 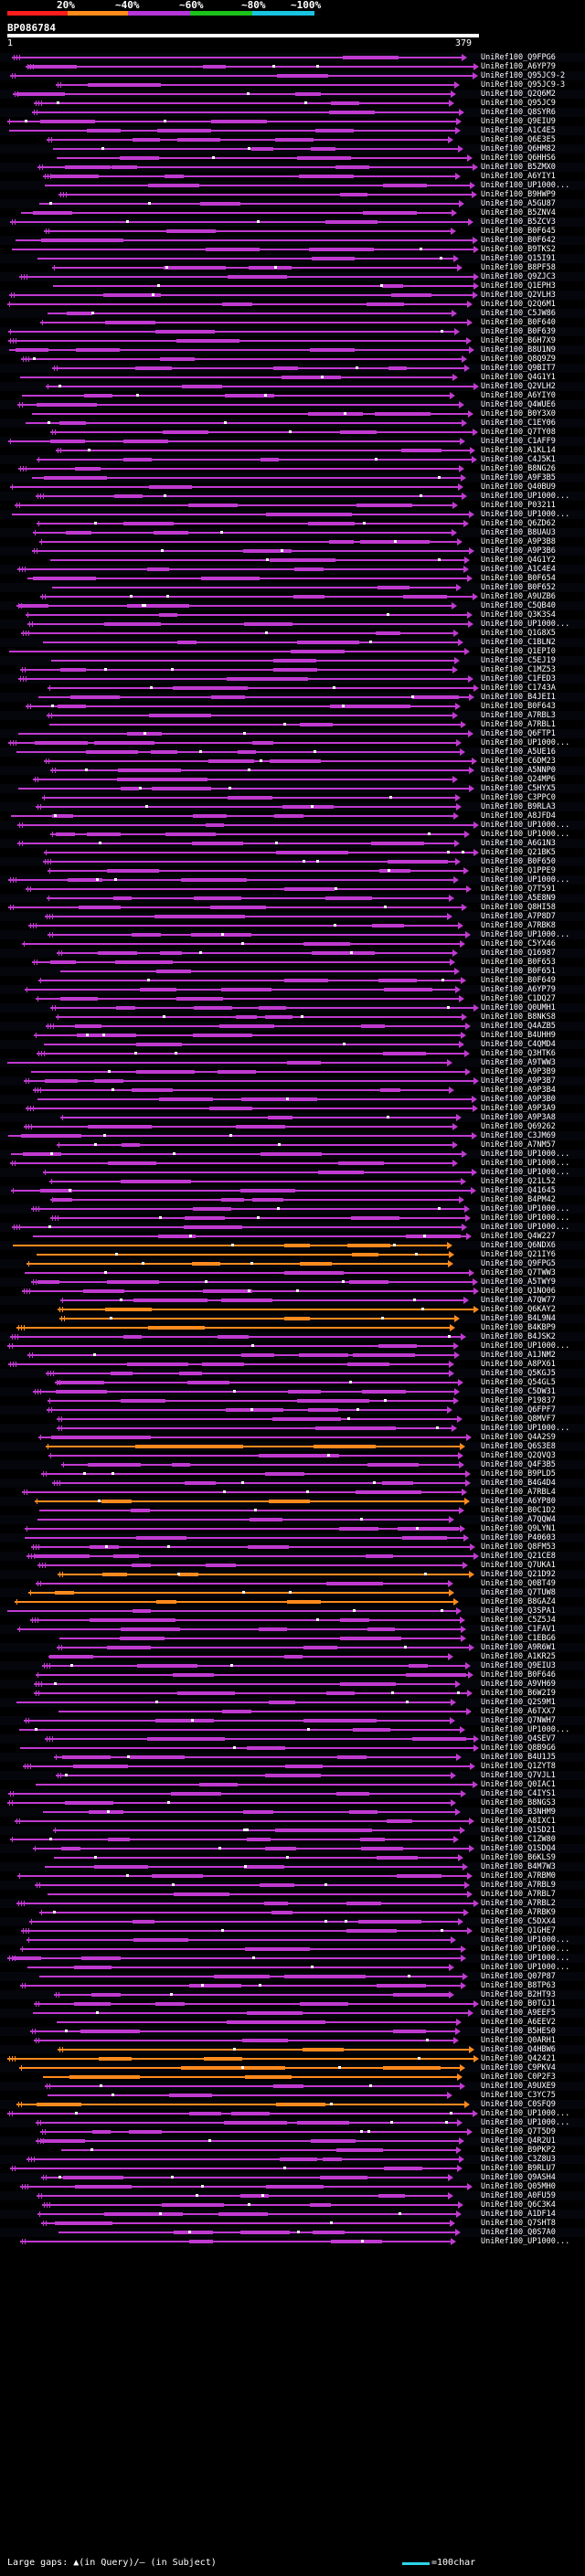 I want to click on hit-row: UniRef100_B0F639, so click(x=293, y=331).